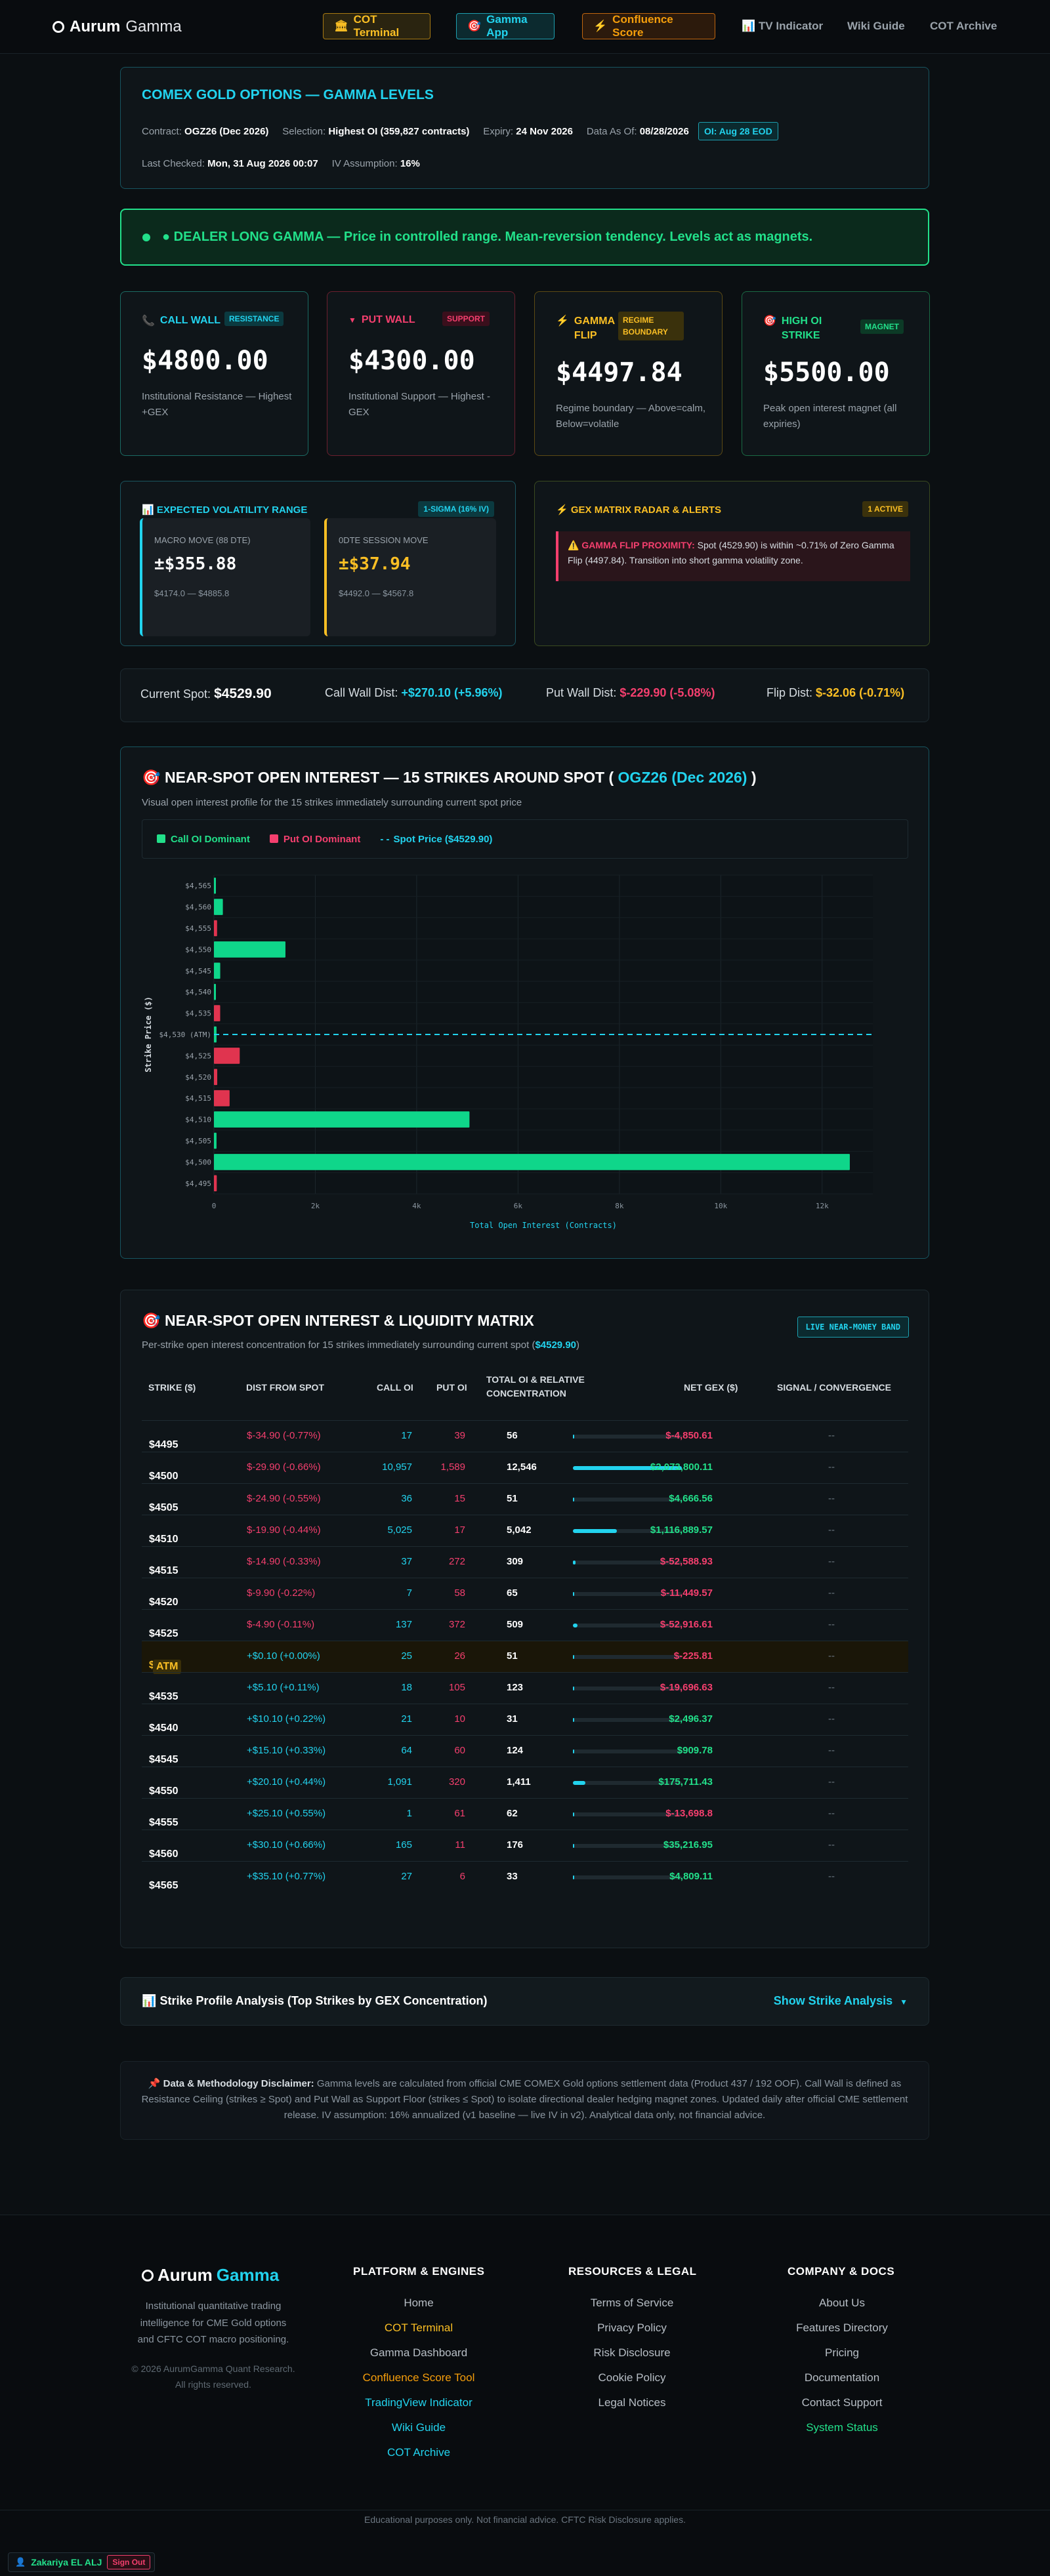 The width and height of the screenshot is (1050, 2576). I want to click on footer-link: System Status, so click(842, 2427).